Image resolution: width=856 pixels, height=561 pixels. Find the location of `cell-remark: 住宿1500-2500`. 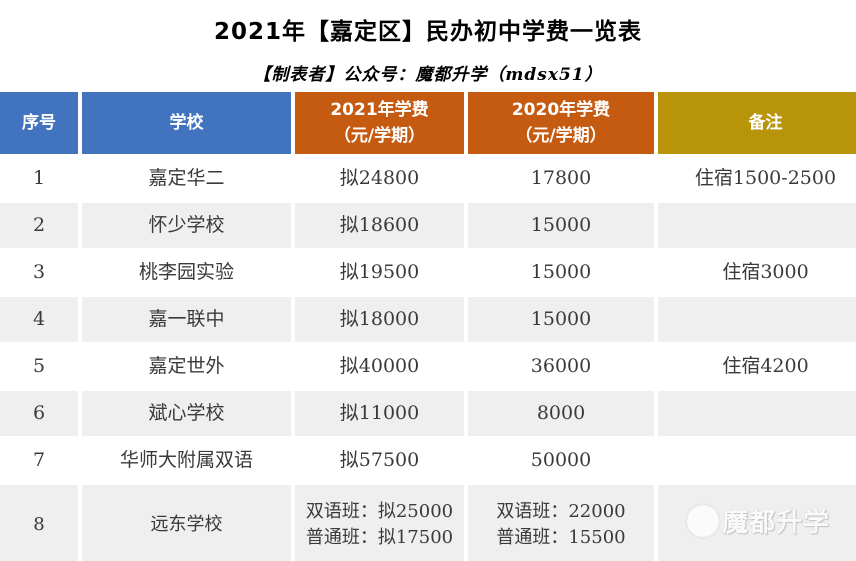

cell-remark: 住宿1500-2500 is located at coordinates (757, 178).